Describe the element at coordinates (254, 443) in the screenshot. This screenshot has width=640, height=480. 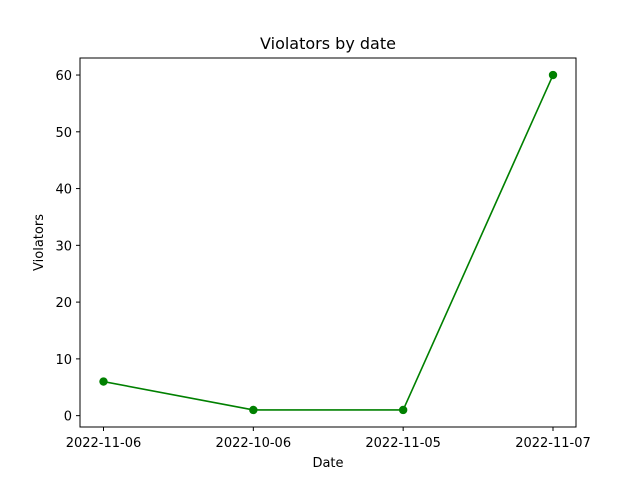
I see `x-tick-label: 2022-10-06` at that location.